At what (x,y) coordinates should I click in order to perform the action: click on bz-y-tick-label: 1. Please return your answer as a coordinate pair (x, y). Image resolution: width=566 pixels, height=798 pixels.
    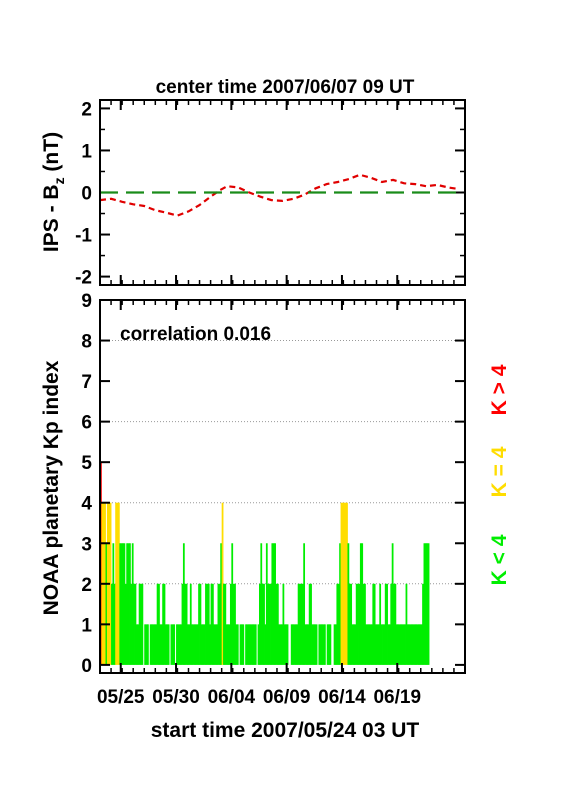
    Looking at the image, I should click on (86, 151).